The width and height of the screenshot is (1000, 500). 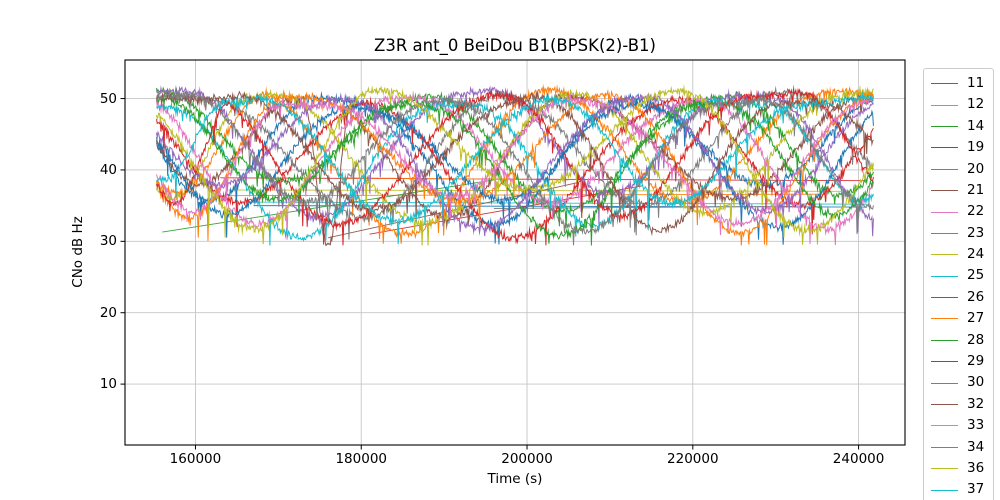 I want to click on legend-entry: 14, so click(x=958, y=126).